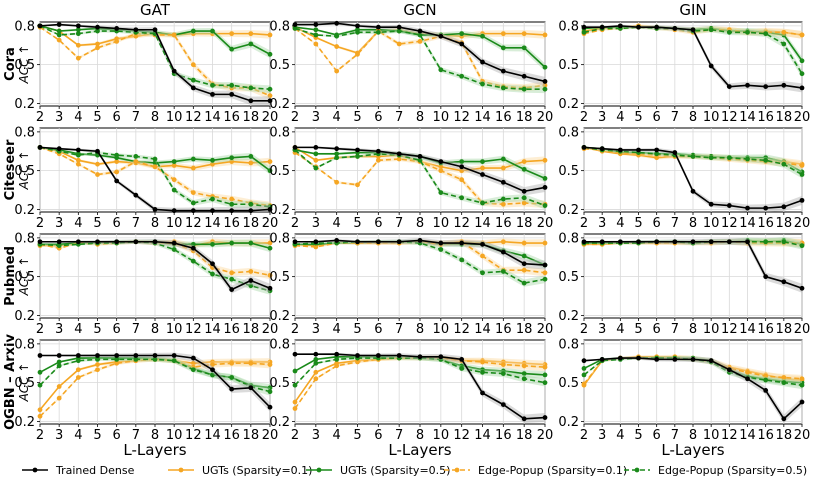 This screenshot has width=814, height=482. Describe the element at coordinates (684, 284) in the screenshot. I see `panel-pubmed-gin: 2 3 4 5 6 7 8 10 12 14 16 18 20 0.2 0.5 0.8` at that location.